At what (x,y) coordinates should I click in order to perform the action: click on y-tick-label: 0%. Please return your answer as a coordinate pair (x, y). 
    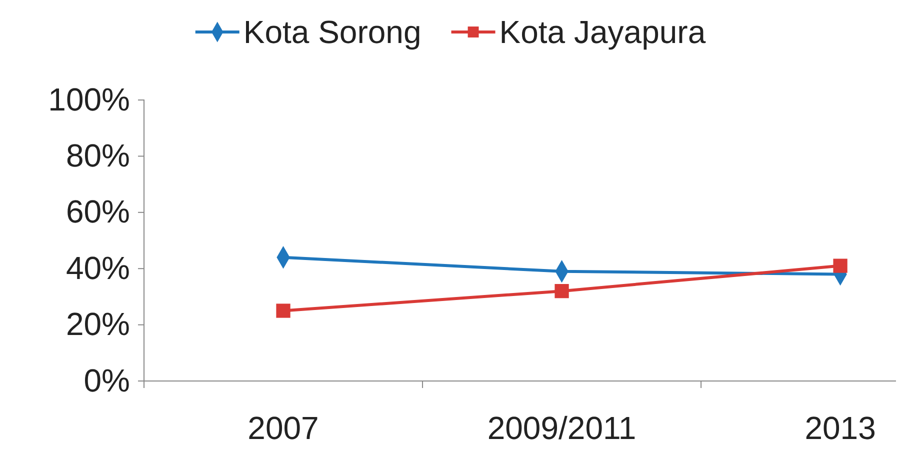
    Looking at the image, I should click on (107, 380).